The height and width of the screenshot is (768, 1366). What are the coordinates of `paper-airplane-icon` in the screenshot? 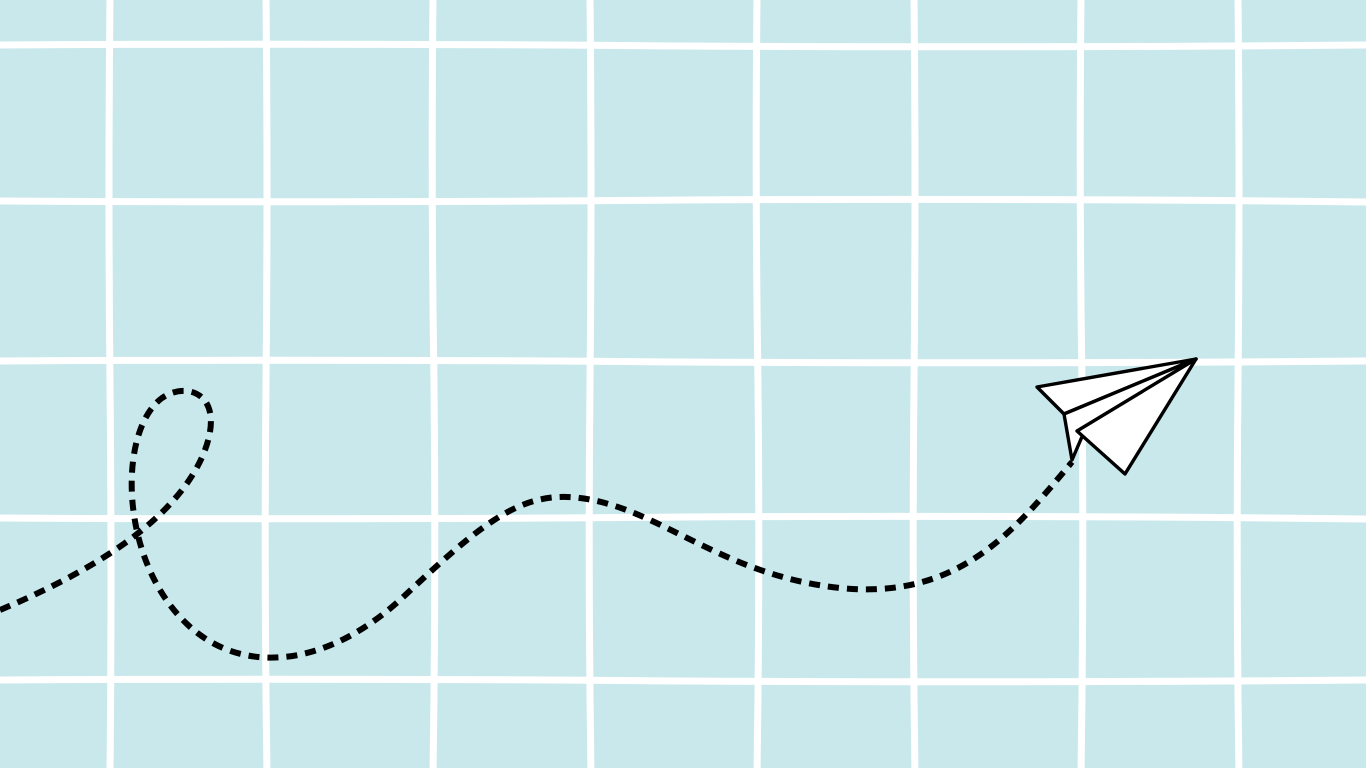 It's located at (1116, 416).